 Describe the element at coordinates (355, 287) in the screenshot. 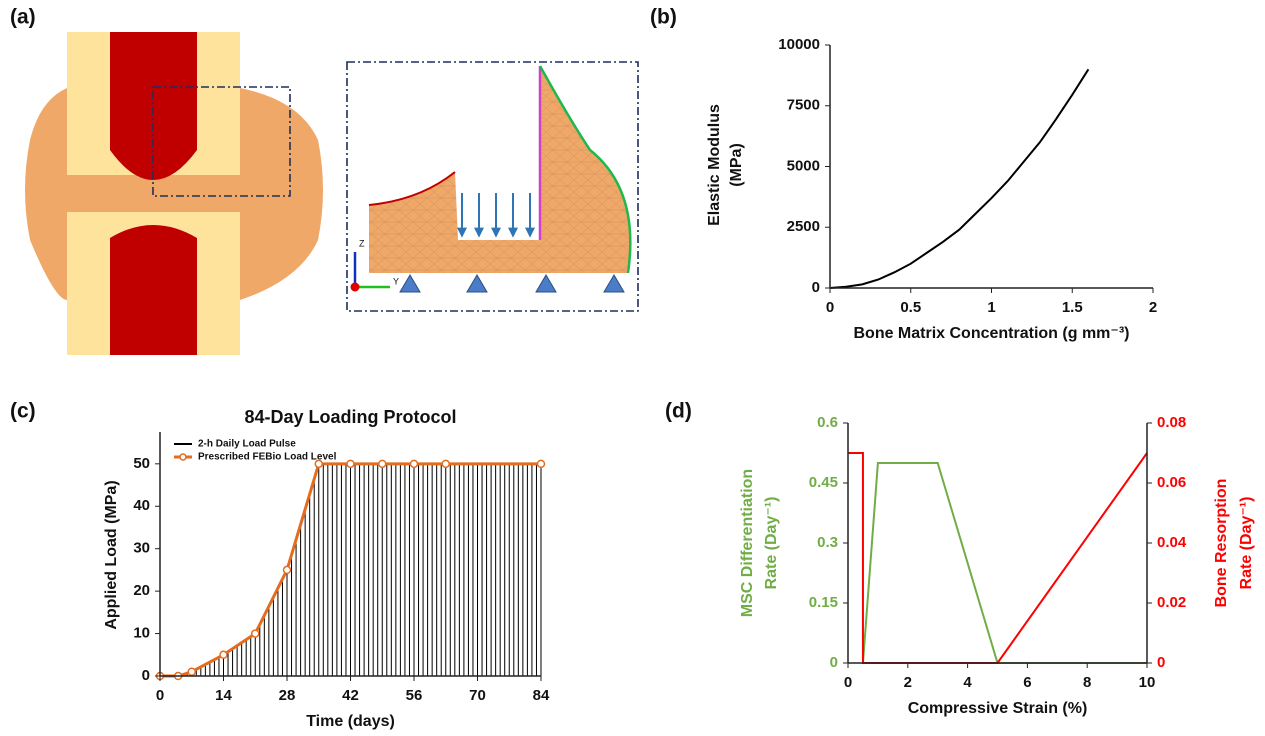

I see `origin` at that location.